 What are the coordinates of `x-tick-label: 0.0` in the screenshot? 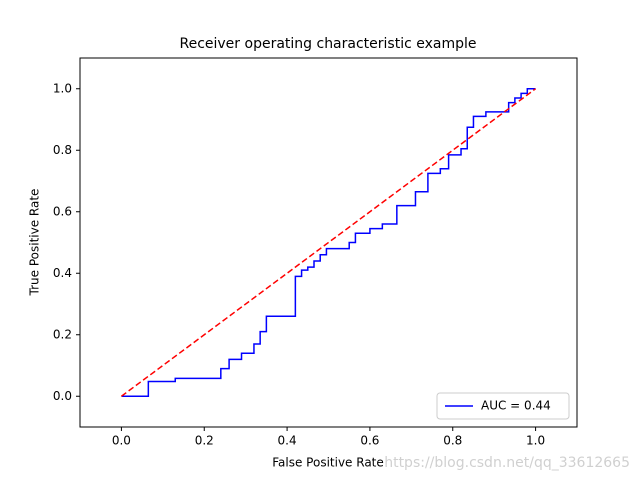 It's located at (121, 441).